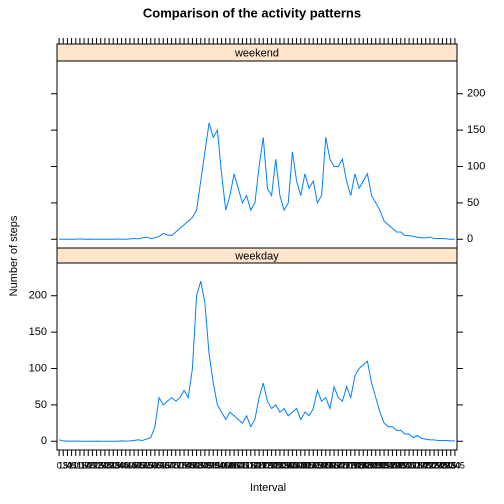 The width and height of the screenshot is (504, 504). What do you see at coordinates (268, 488) in the screenshot?
I see `x-axis-label: Interval` at bounding box center [268, 488].